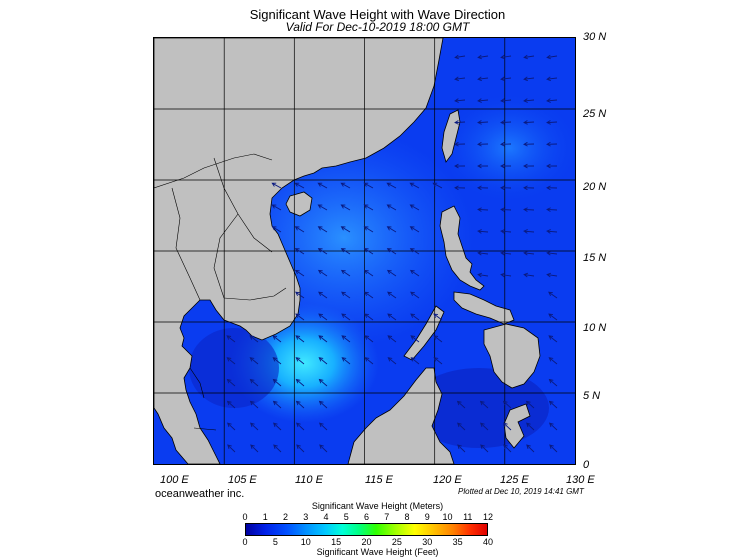  What do you see at coordinates (377, 552) in the screenshot?
I see `colorbar-feet-title: Significant Wave Height (Feet)` at bounding box center [377, 552].